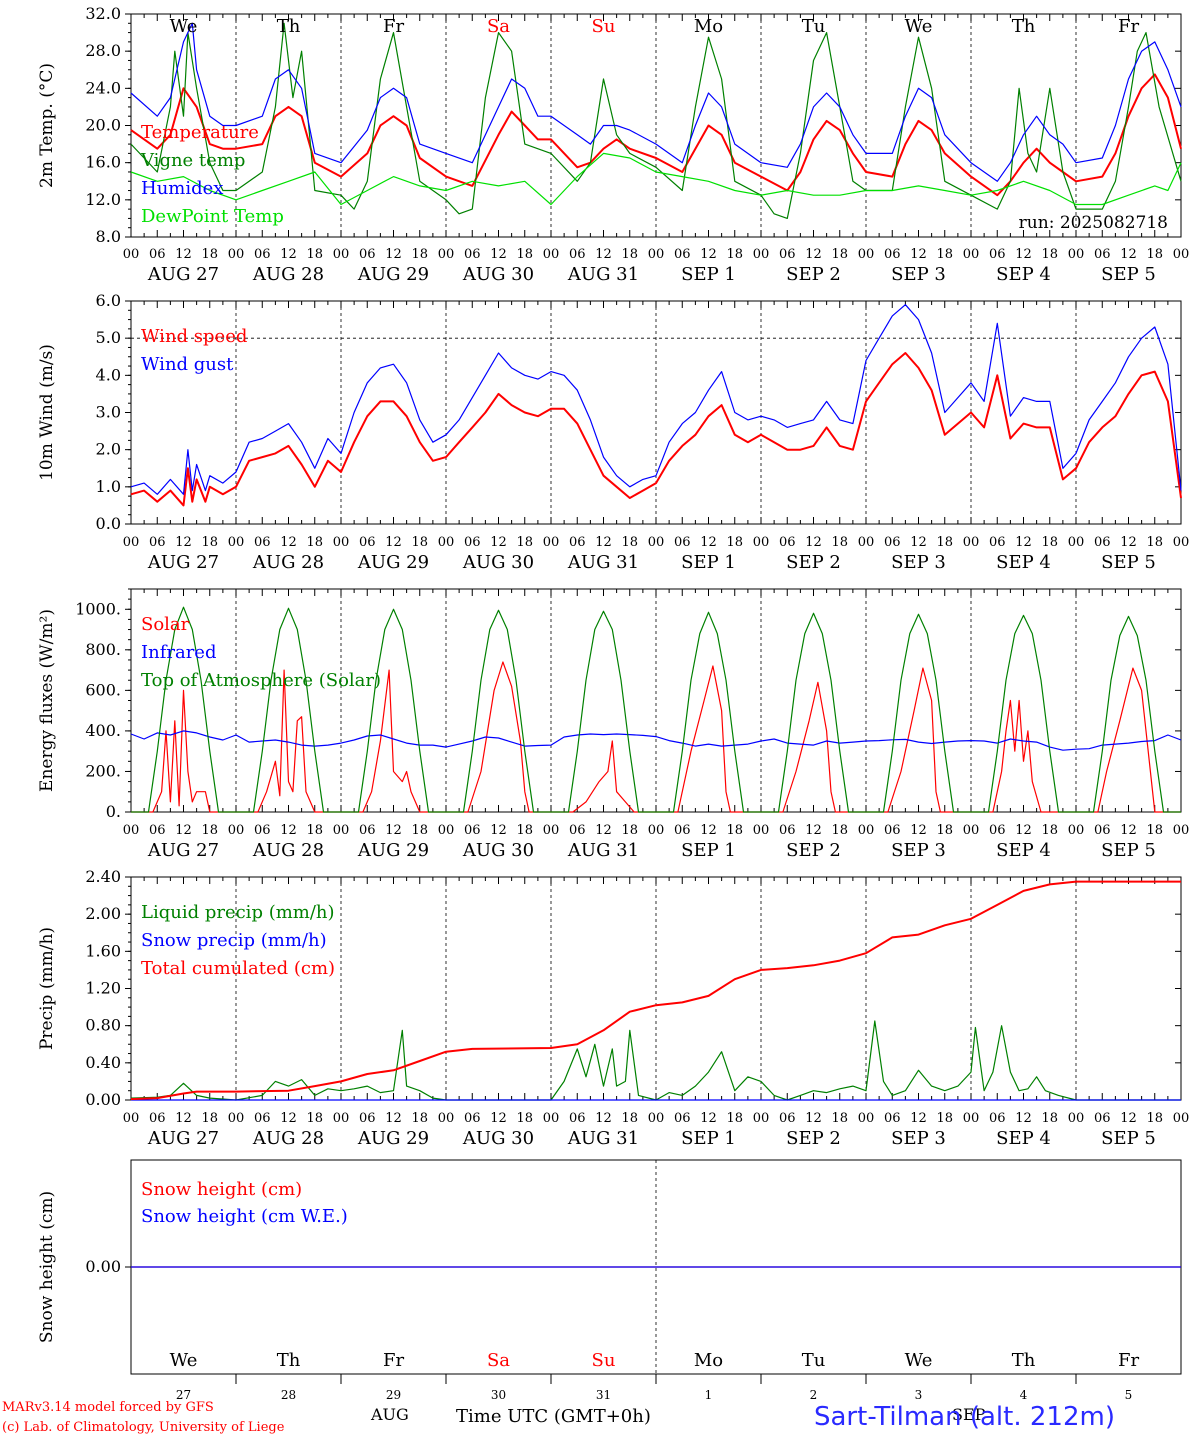 This screenshot has height=1440, width=1194. Describe the element at coordinates (194, 336) in the screenshot. I see `legend-entry: Wind speed` at that location.